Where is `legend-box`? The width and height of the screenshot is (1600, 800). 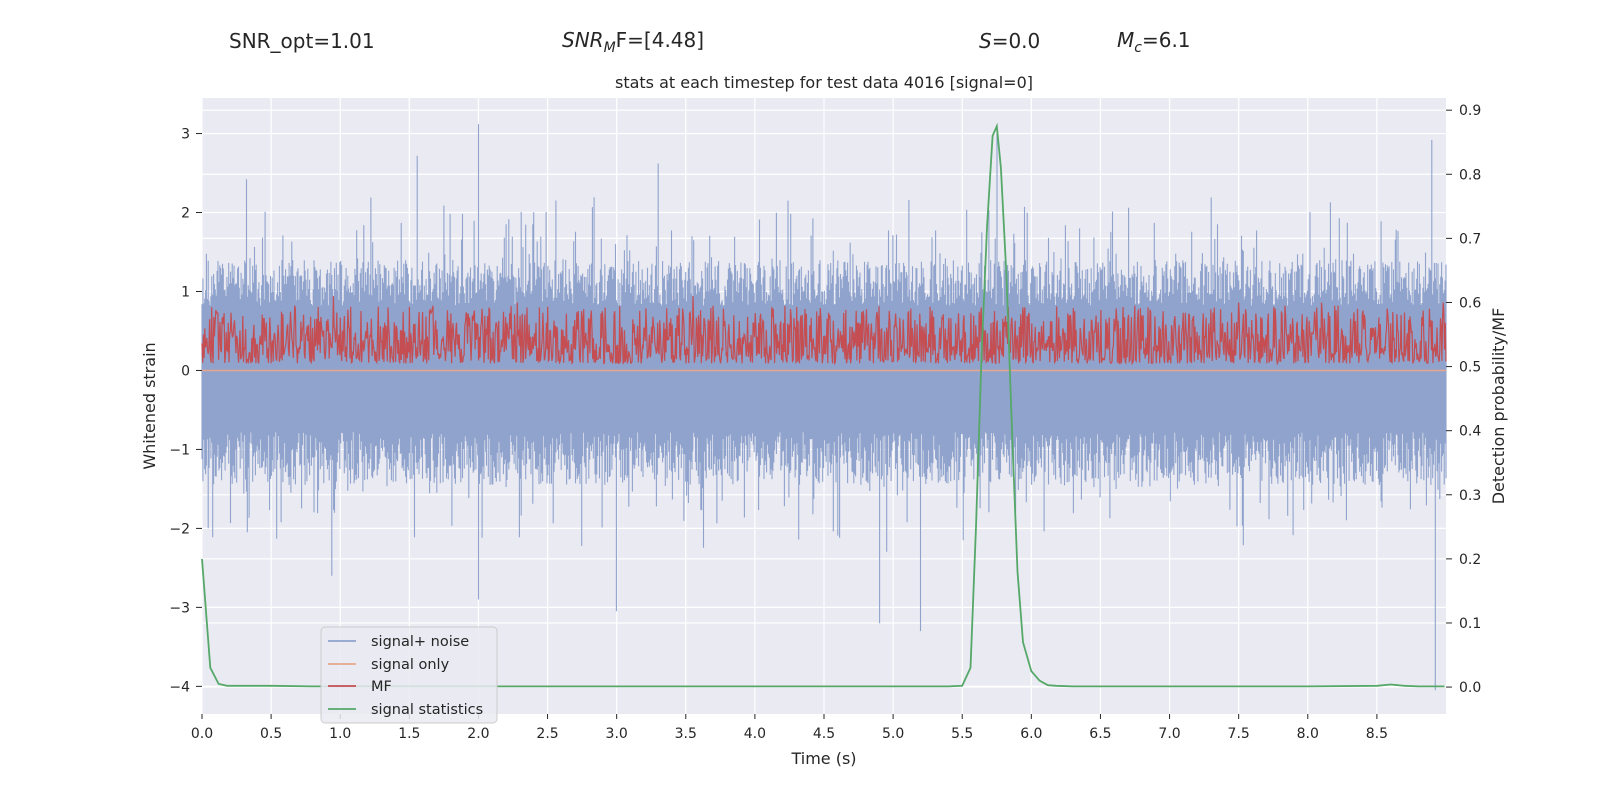
legend-box is located at coordinates (409, 675).